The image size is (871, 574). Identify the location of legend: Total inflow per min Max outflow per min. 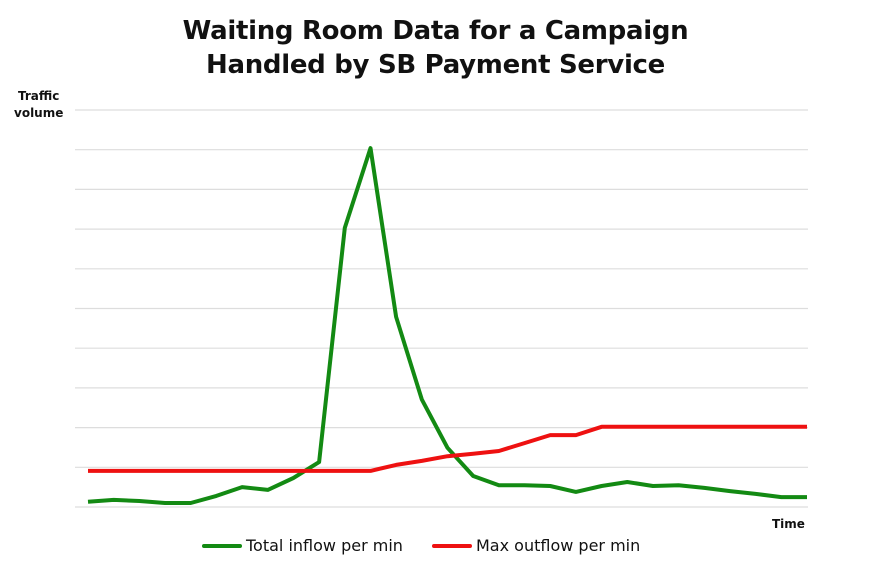
(435, 548).